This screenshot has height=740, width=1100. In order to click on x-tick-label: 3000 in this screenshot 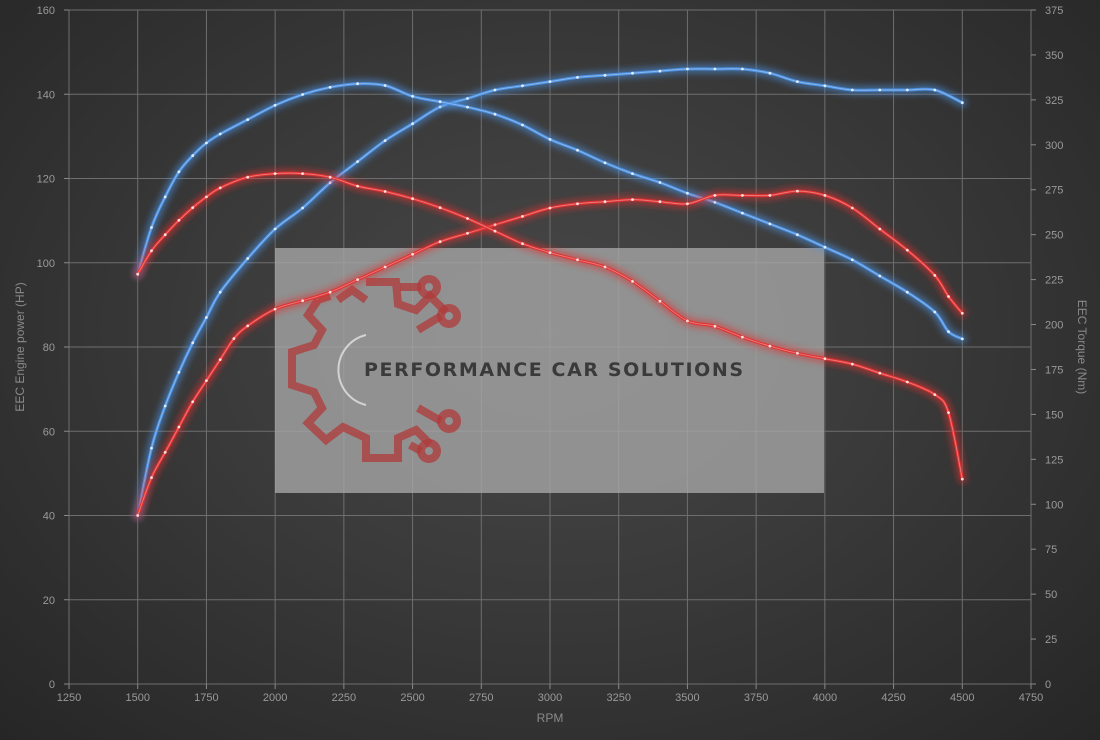, I will do `click(550, 698)`.